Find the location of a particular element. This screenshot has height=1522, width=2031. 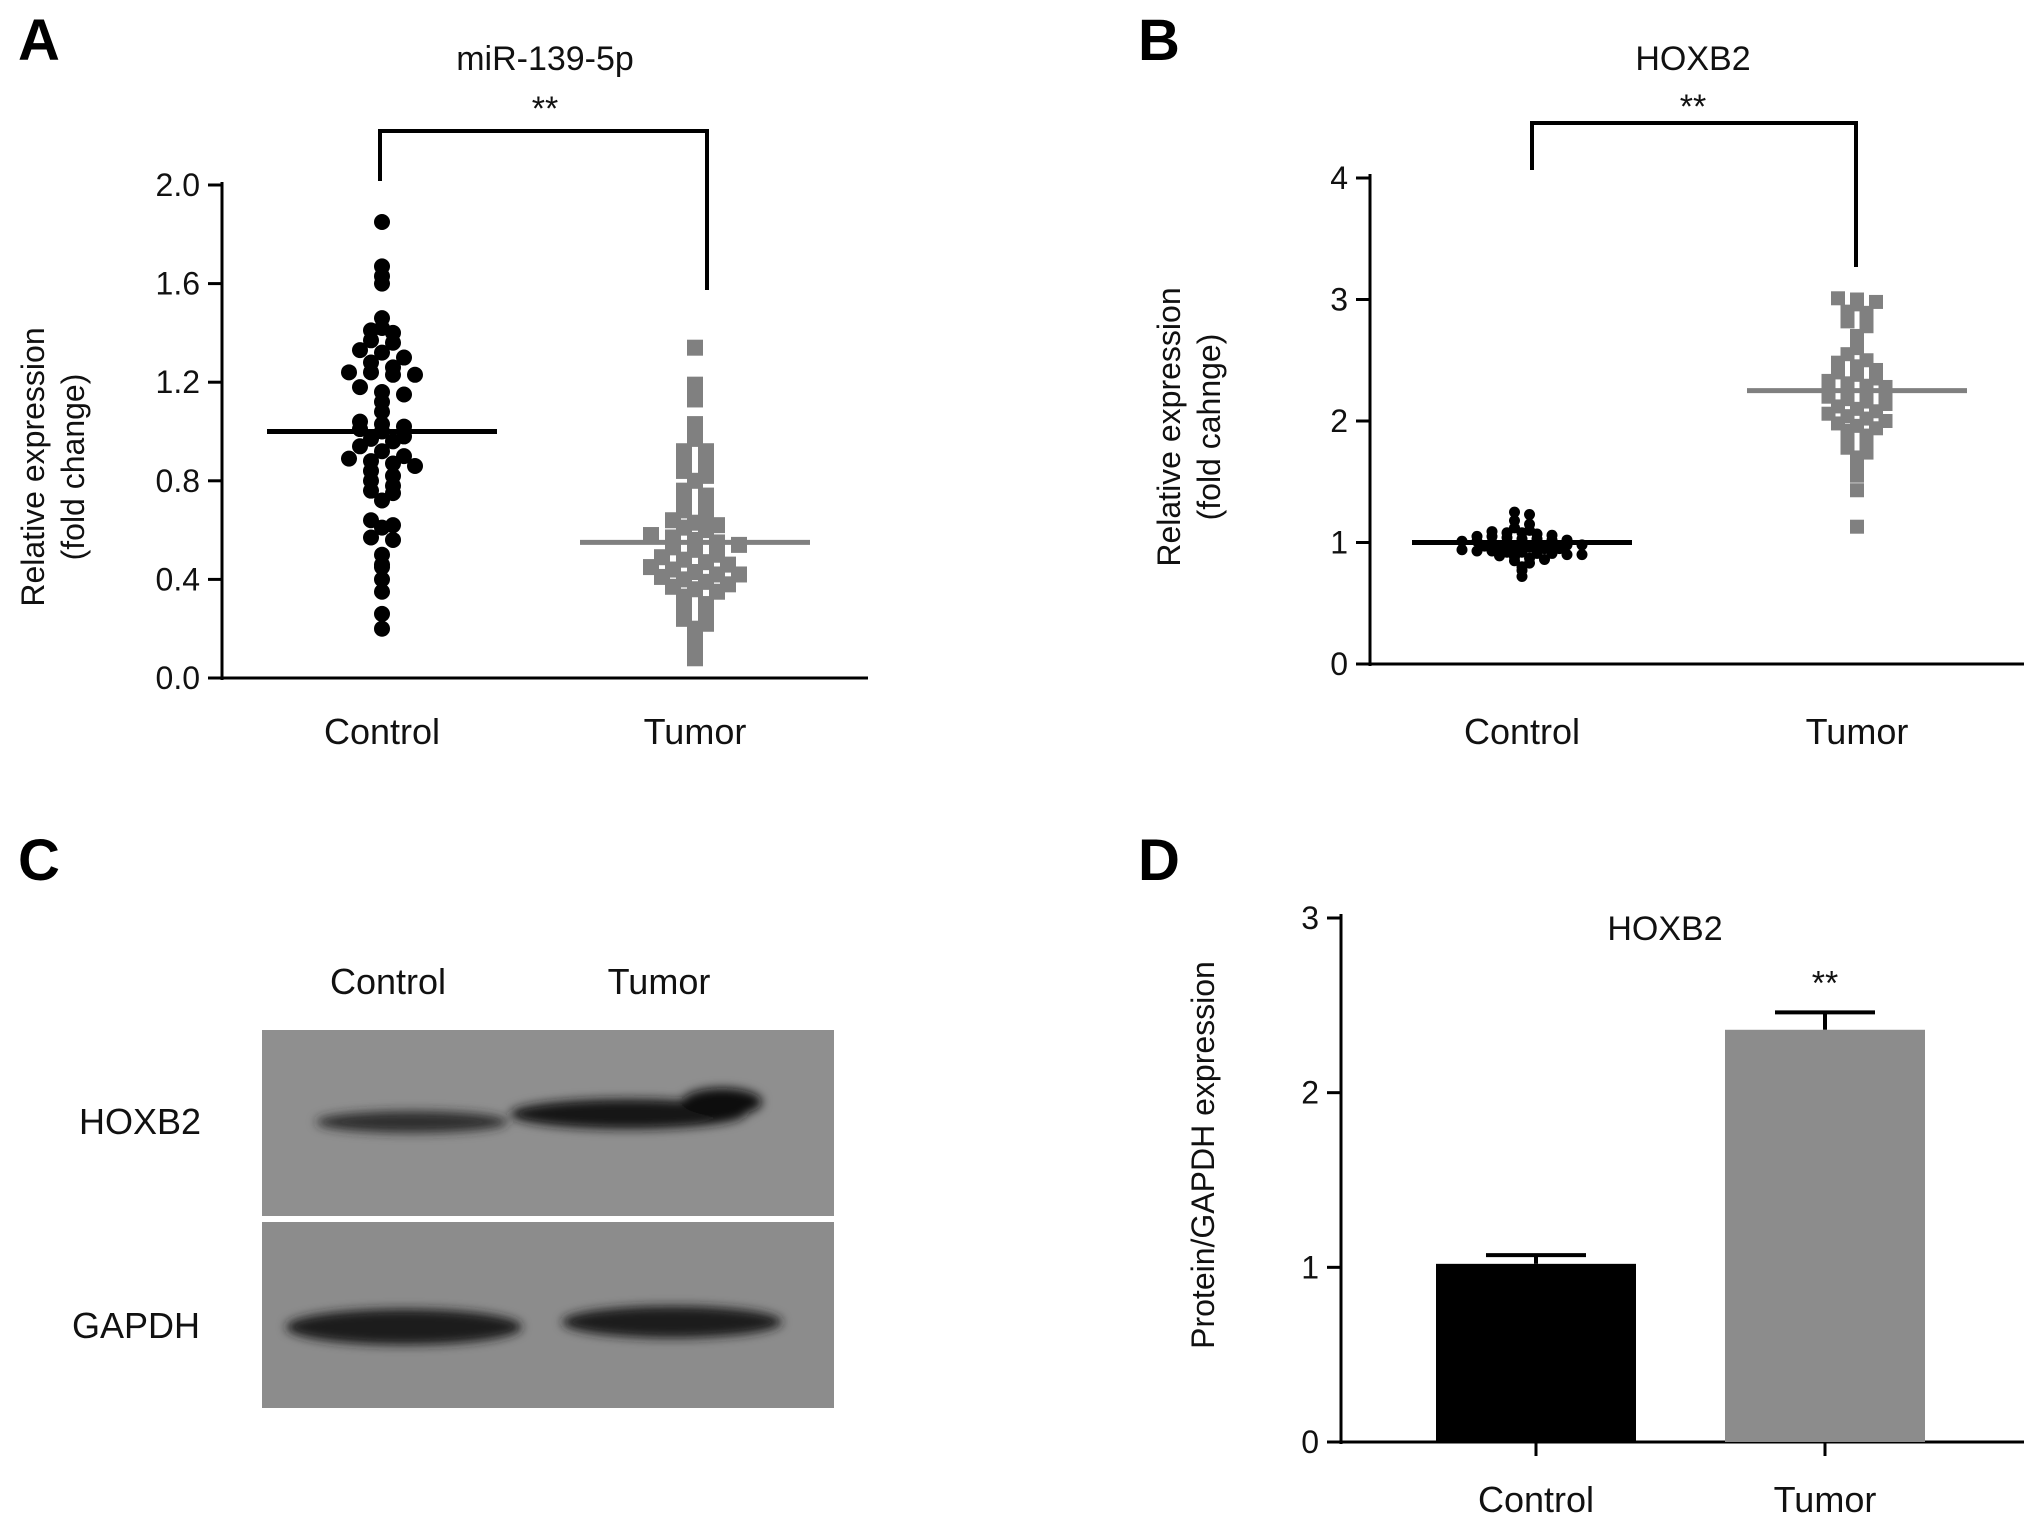

panel-d-tick-label: 1 is located at coordinates (1310, 1267).